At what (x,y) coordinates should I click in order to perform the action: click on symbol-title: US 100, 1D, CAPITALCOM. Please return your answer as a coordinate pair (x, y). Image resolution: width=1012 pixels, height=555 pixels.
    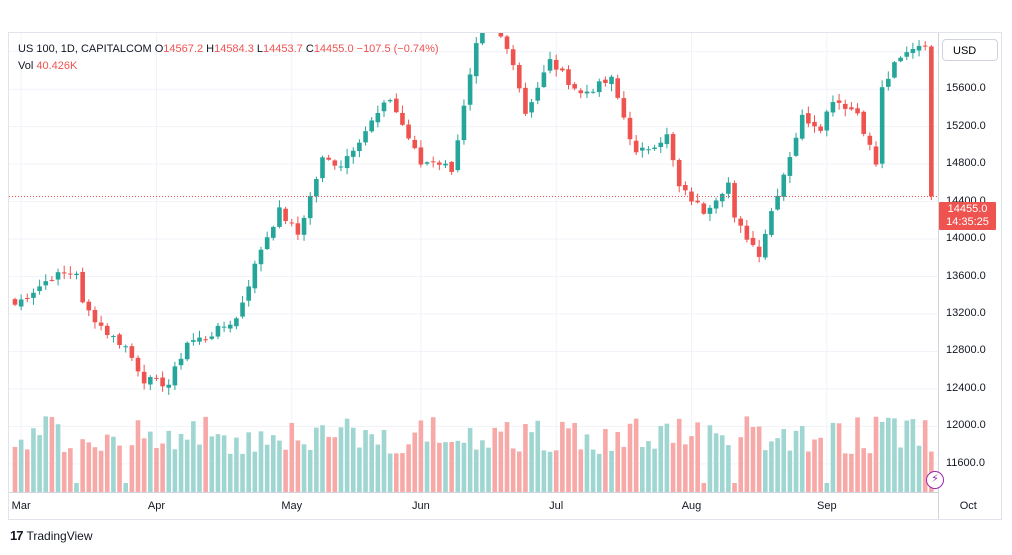
    Looking at the image, I should click on (85, 49).